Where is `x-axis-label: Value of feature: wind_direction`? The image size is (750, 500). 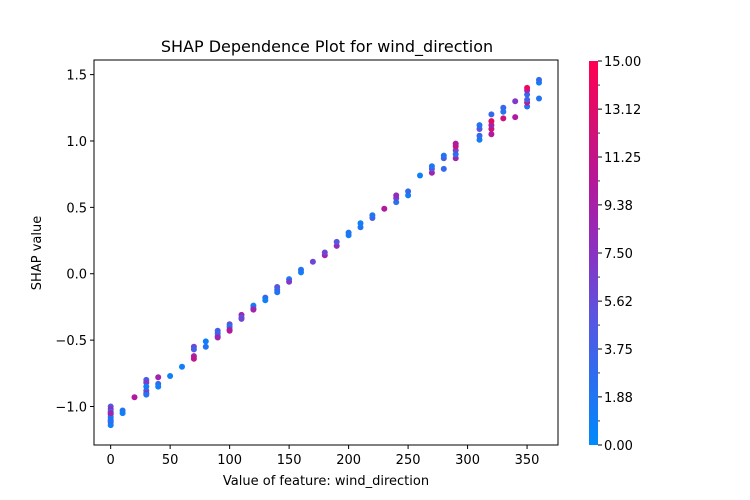 x-axis-label: Value of feature: wind_direction is located at coordinates (326, 481).